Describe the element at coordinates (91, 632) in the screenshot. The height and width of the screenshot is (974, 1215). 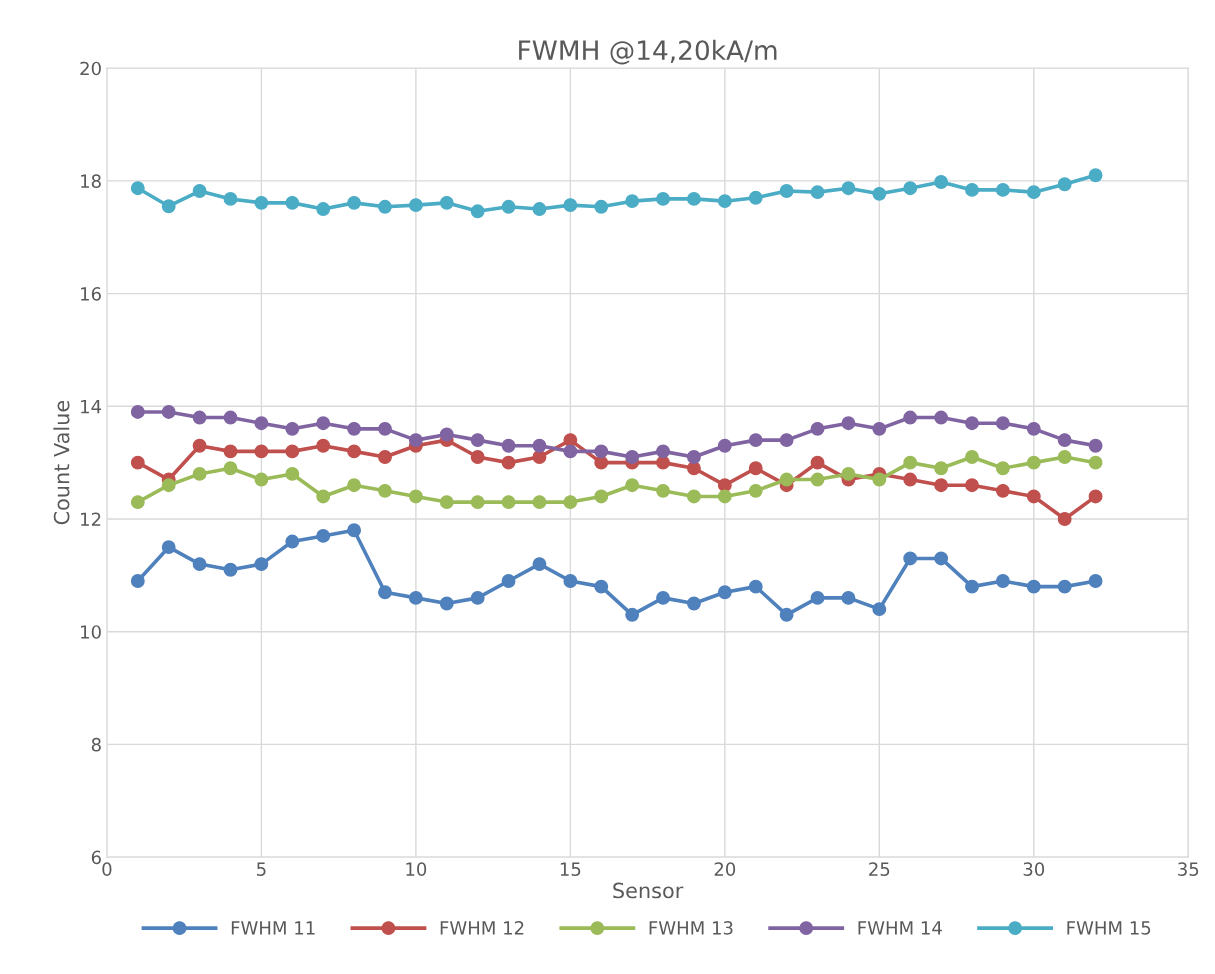
I see `y-tick-label: 10` at that location.